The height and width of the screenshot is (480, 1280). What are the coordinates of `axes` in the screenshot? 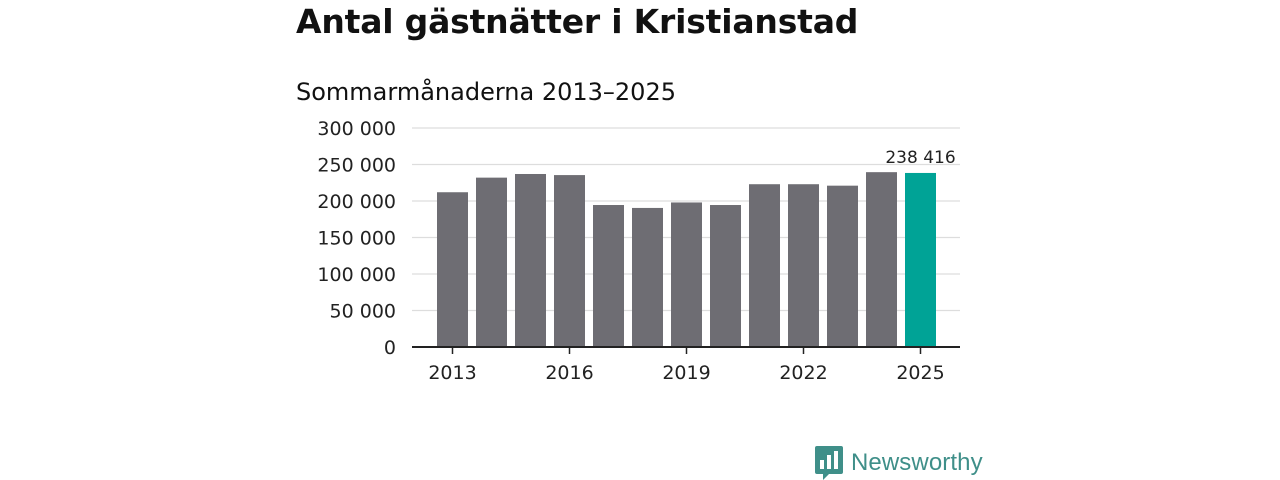 It's located at (686, 350).